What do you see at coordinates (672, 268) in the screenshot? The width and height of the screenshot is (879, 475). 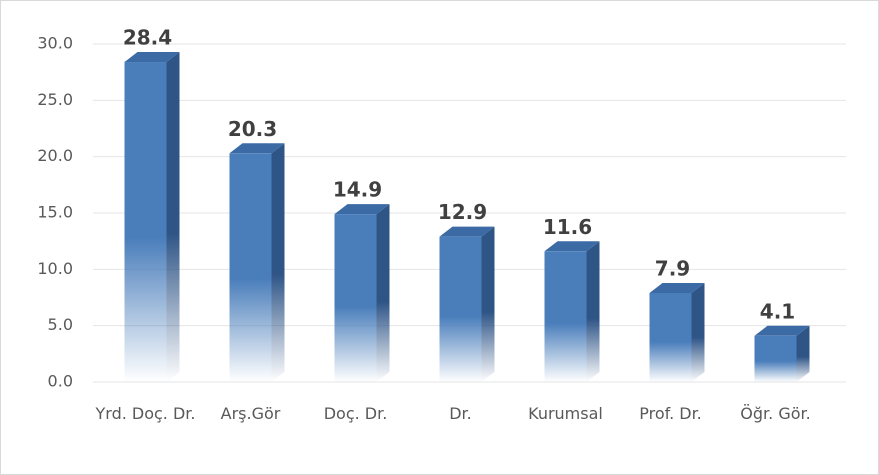 I see `data-label: 7.9` at bounding box center [672, 268].